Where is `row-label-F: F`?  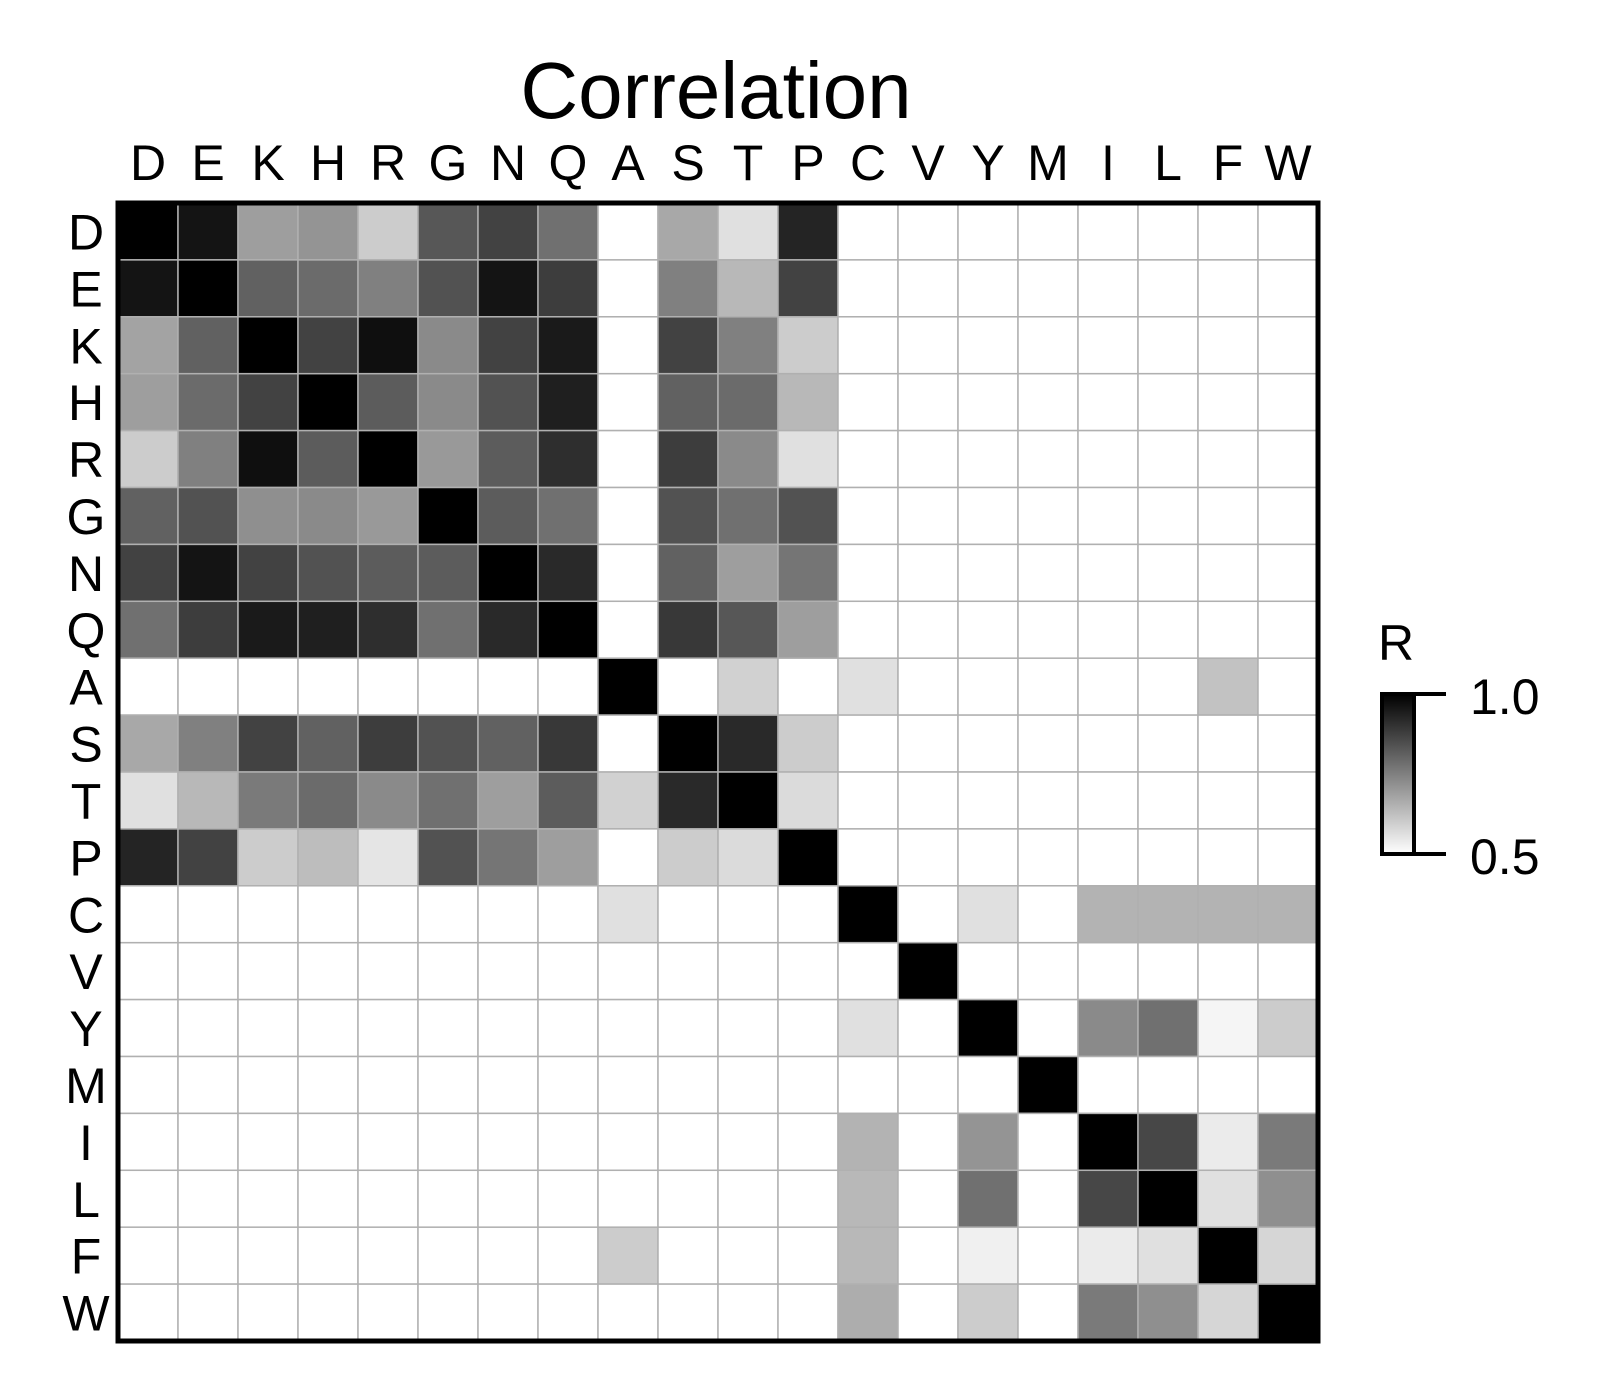 row-label-F: F is located at coordinates (86, 1257).